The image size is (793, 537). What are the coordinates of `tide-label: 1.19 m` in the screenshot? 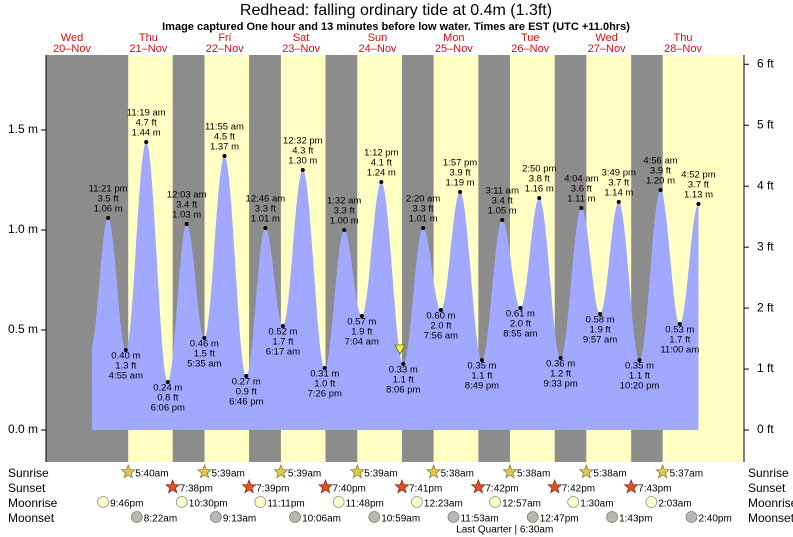 It's located at (460, 183).